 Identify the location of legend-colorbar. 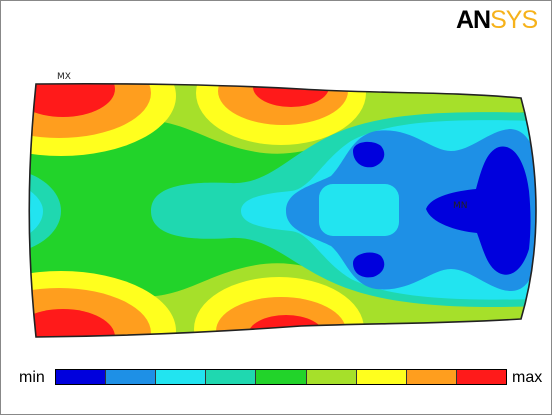
(281, 377).